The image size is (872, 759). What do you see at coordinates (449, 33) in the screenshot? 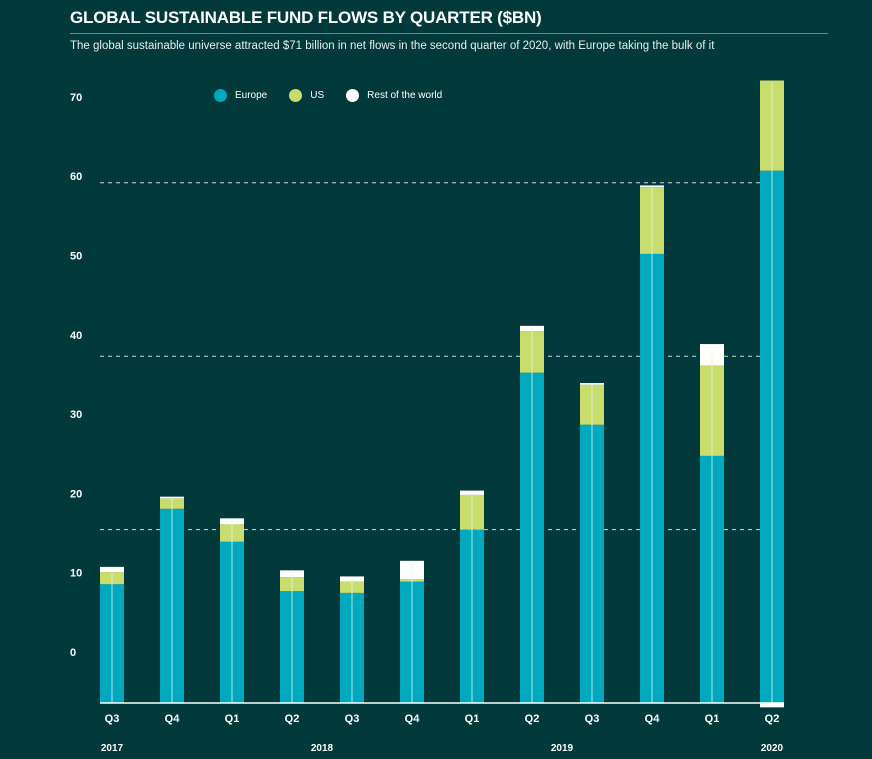
I see `title-divider` at bounding box center [449, 33].